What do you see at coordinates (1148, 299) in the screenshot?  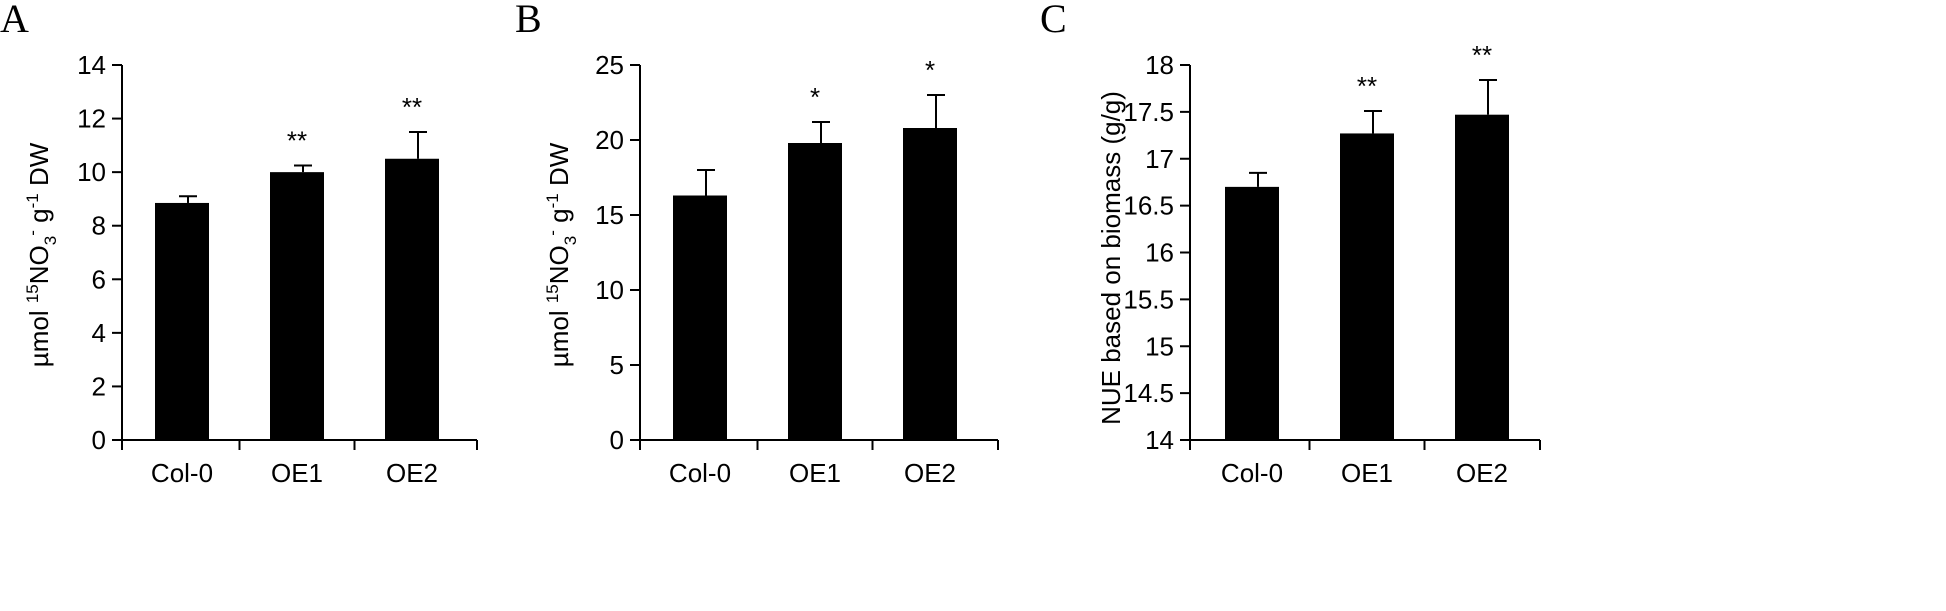 I see `y-tick-label: 15.5` at bounding box center [1148, 299].